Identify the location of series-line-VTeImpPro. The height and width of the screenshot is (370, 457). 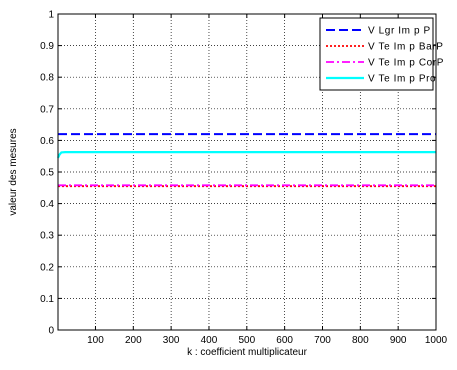
(246, 155).